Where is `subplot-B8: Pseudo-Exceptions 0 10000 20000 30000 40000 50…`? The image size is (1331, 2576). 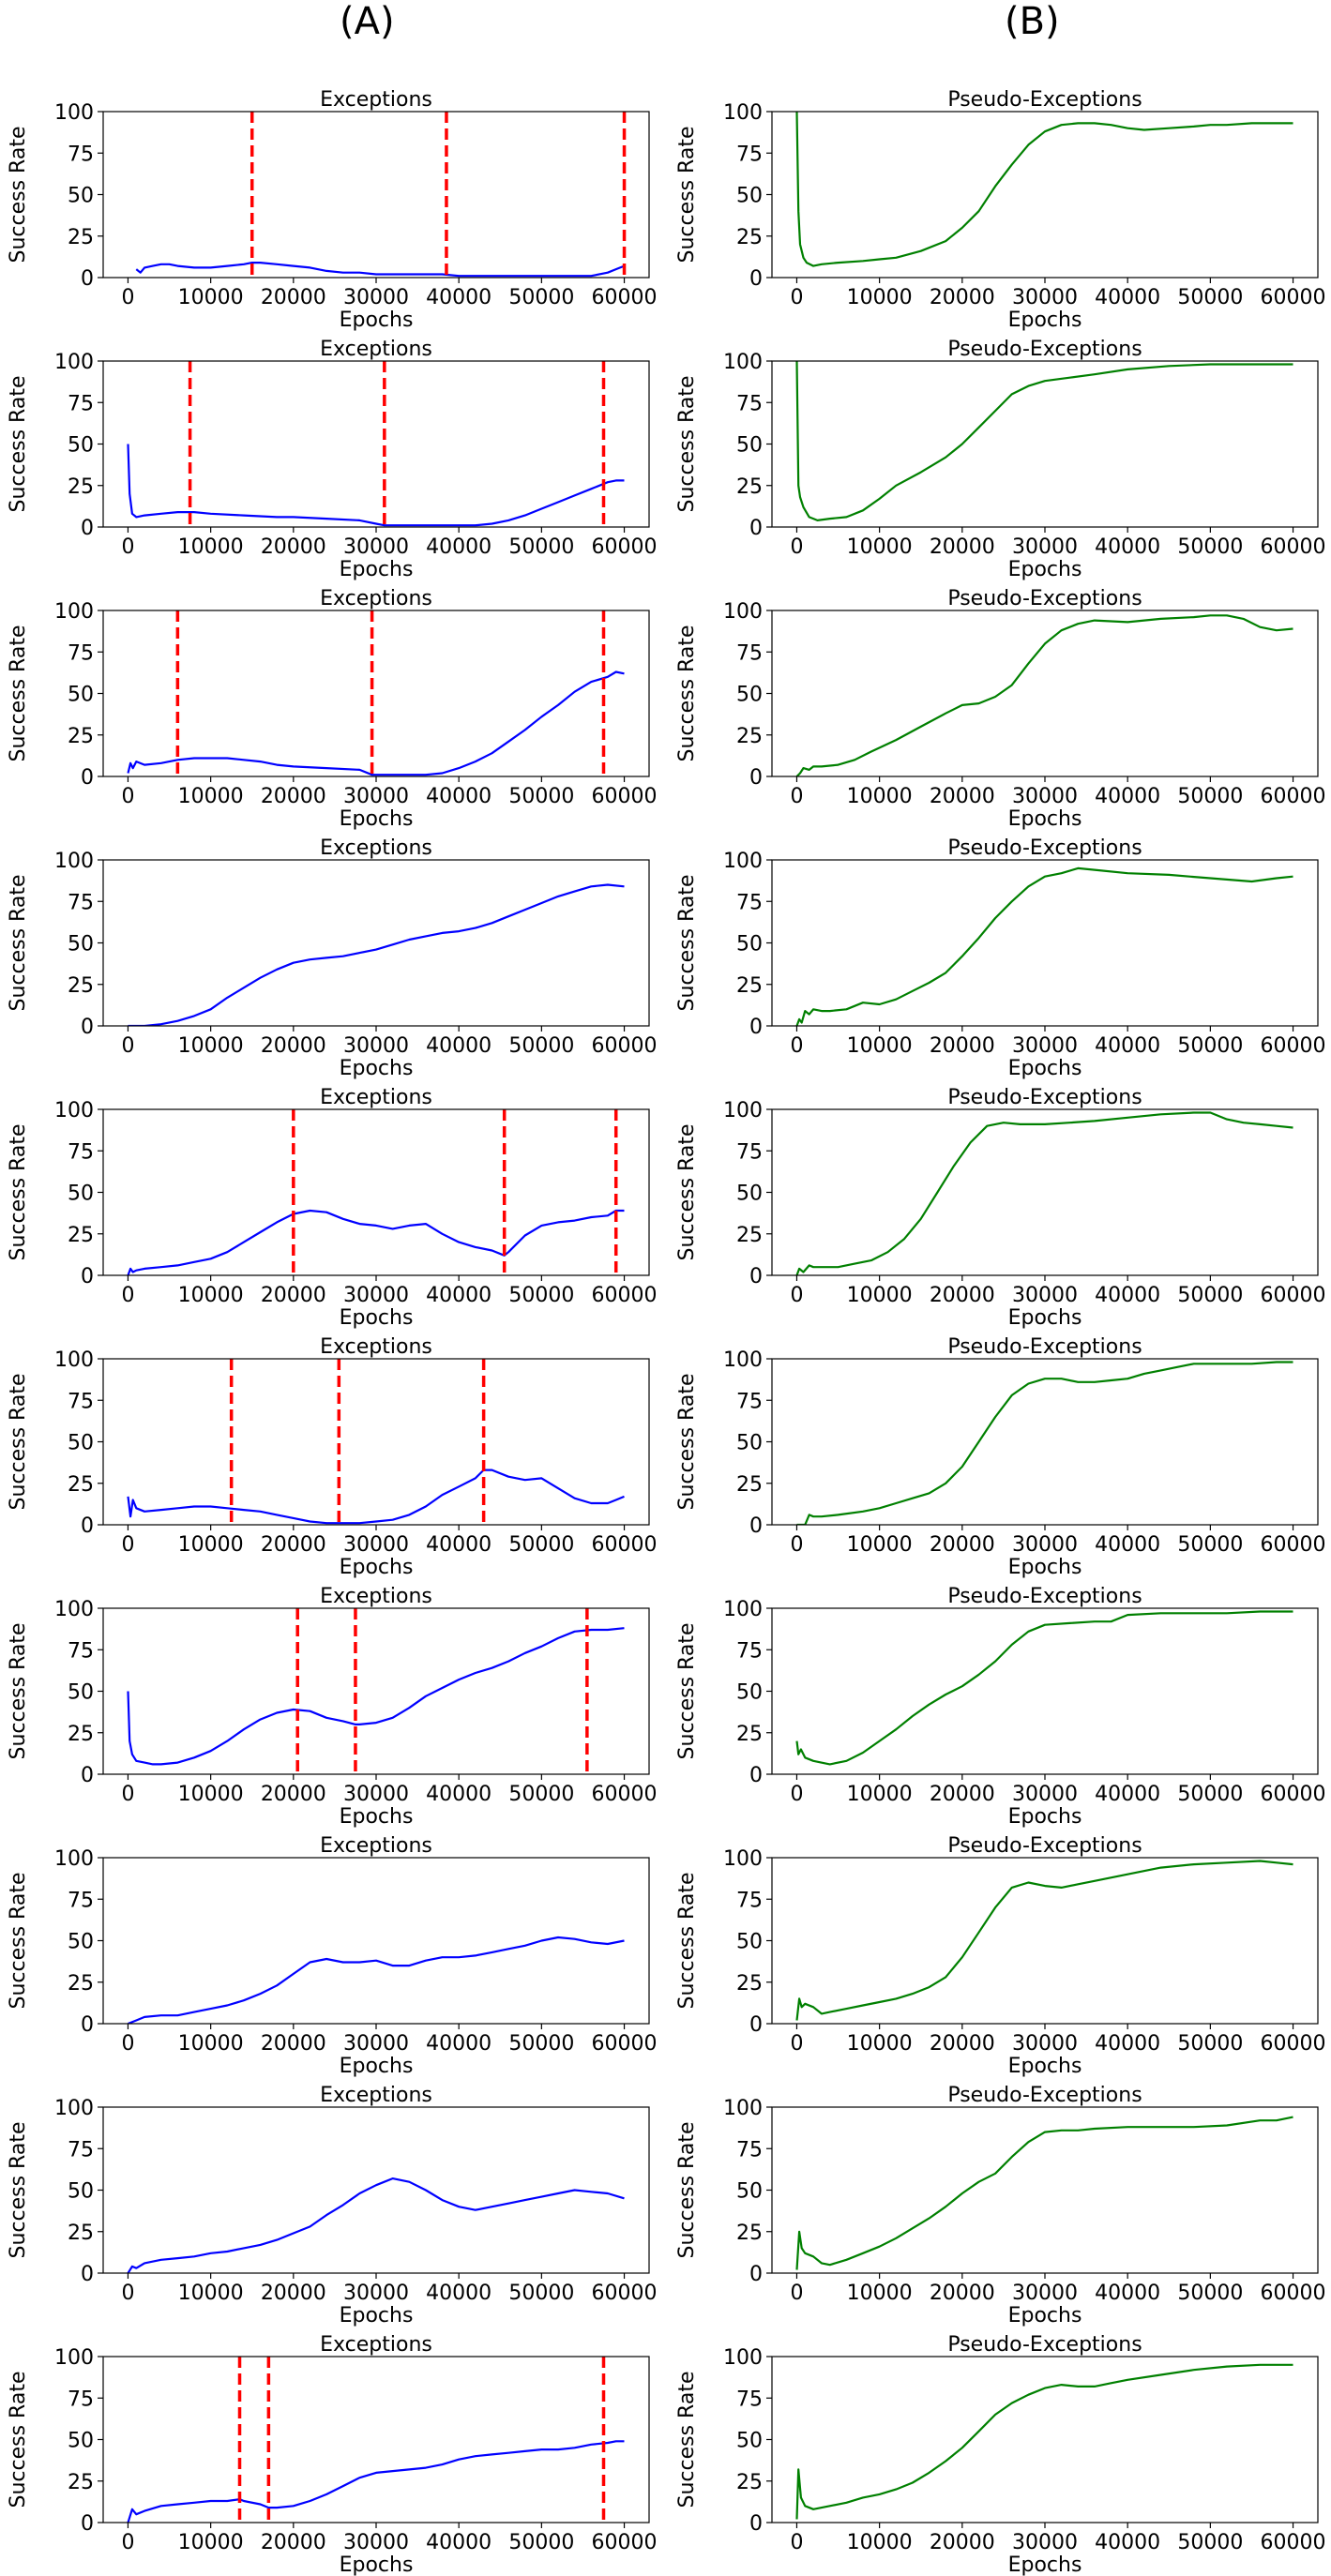
subplot-B8: Pseudo-Exceptions 0 10000 20000 30000 40000 50… is located at coordinates (1001, 1956).